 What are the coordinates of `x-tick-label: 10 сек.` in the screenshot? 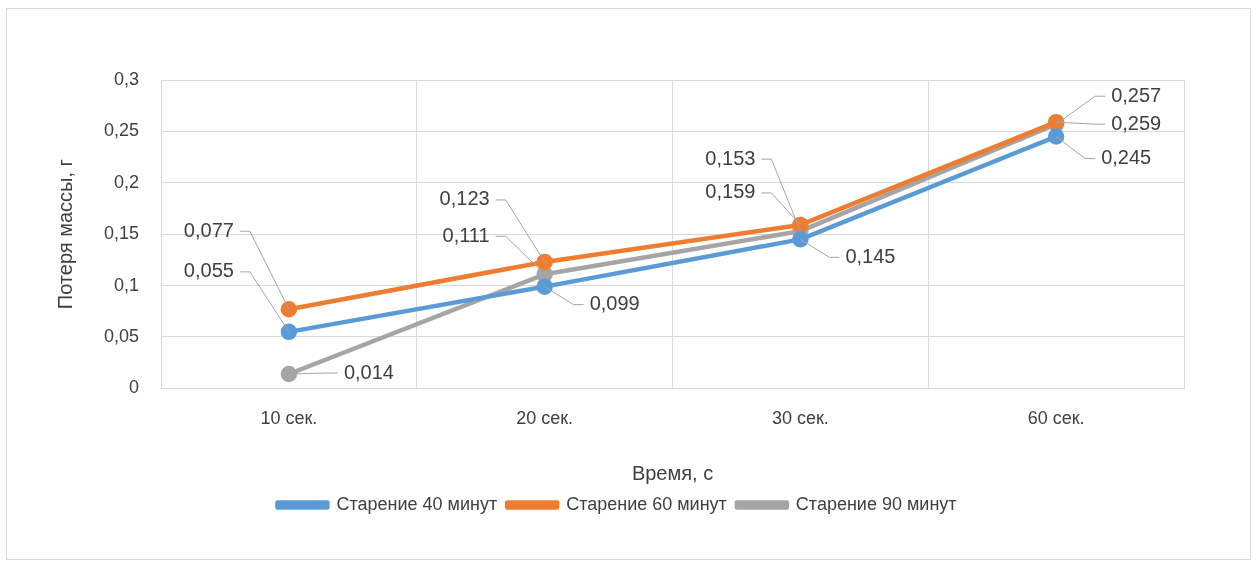 It's located at (289, 418).